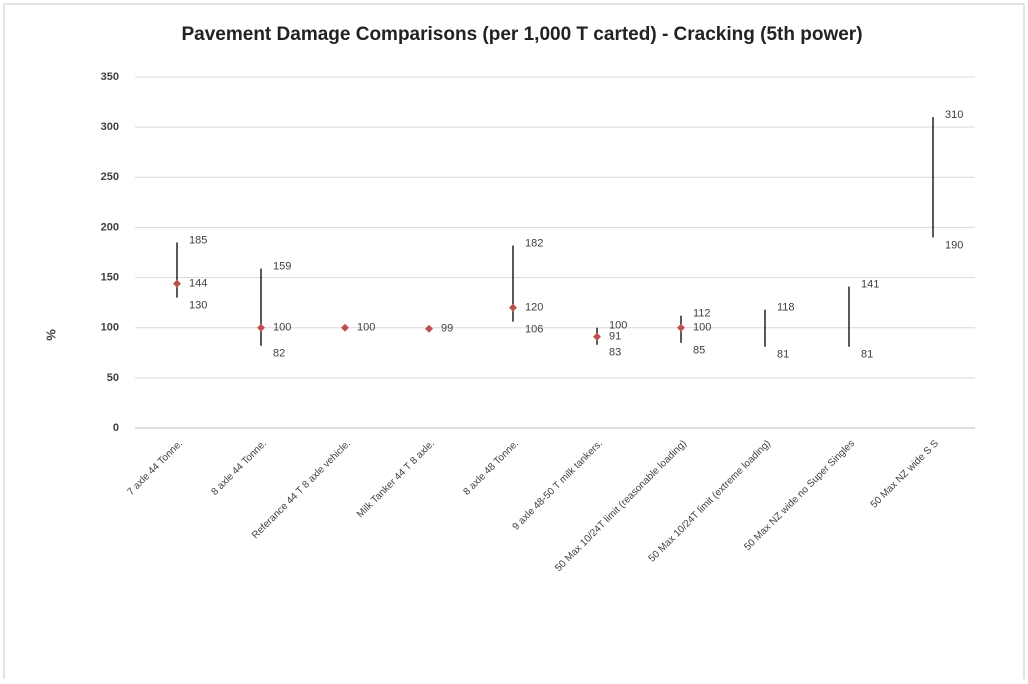 This screenshot has height=684, width=1028. Describe the element at coordinates (279, 354) in the screenshot. I see `value-label: 82` at that location.